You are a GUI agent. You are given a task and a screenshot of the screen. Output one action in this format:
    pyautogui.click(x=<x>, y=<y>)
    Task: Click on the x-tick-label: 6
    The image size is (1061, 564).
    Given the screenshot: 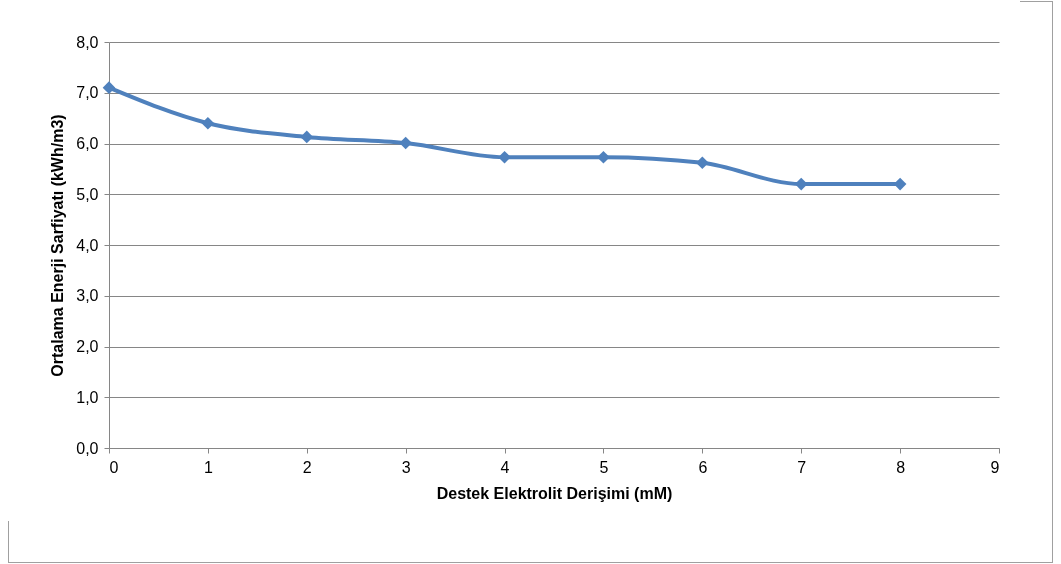 What is the action you would take?
    pyautogui.click(x=703, y=467)
    